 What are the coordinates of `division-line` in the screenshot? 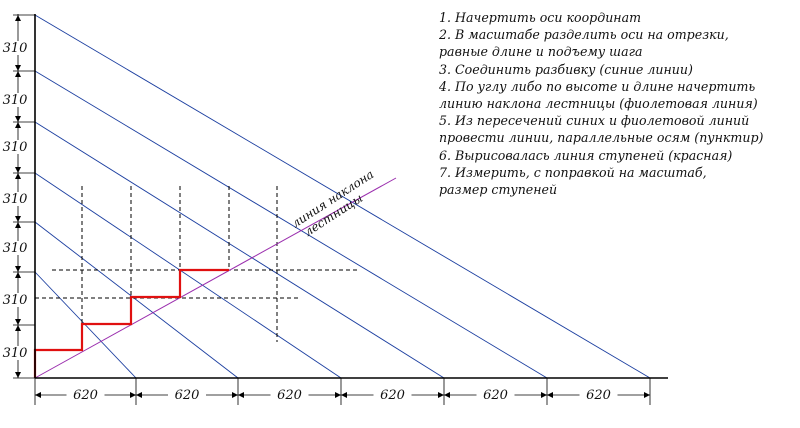 It's located at (136, 300).